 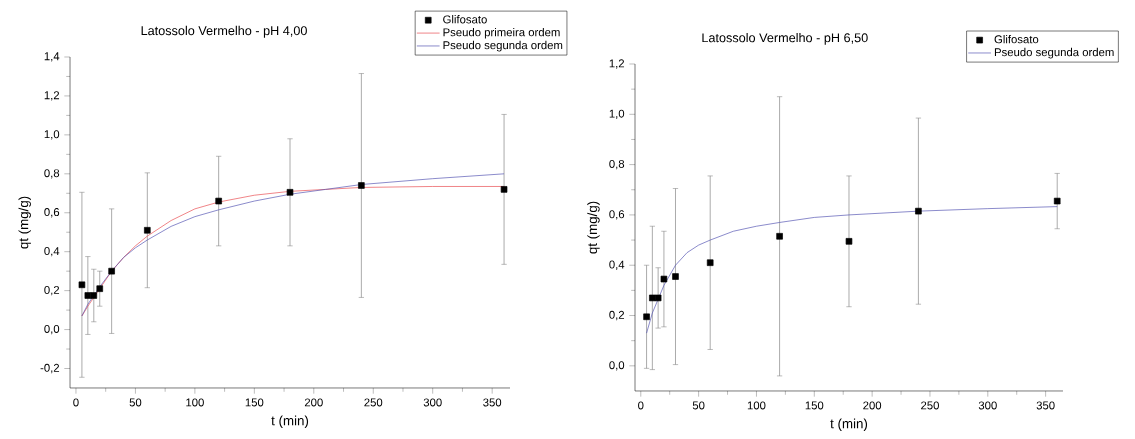 What do you see at coordinates (52, 57) in the screenshot?
I see `y-tick-label: 1,4` at bounding box center [52, 57].